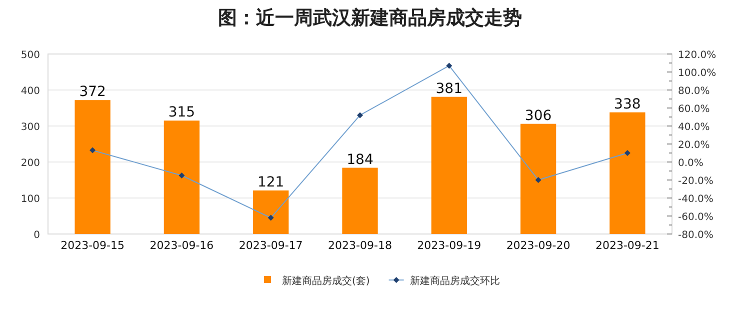  I want to click on y2-tick-label: 100.0%, so click(697, 73).